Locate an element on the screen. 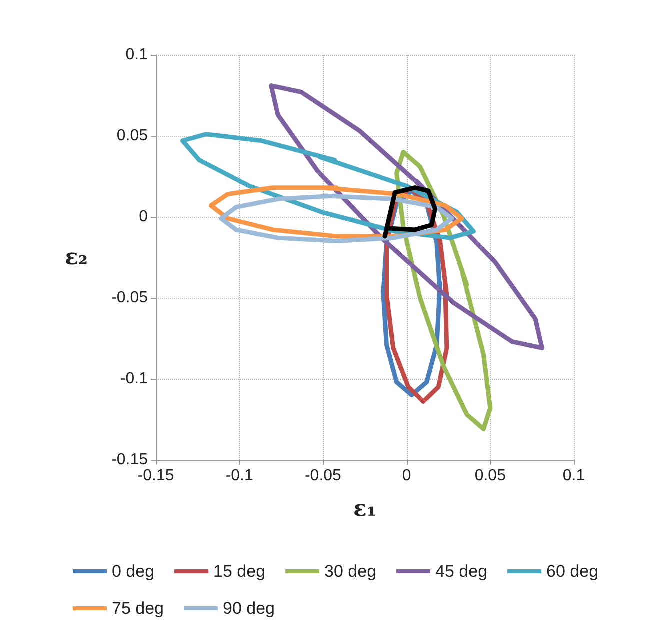 This screenshot has width=658, height=634. y-tick-label: -0.15 is located at coordinates (130, 460).